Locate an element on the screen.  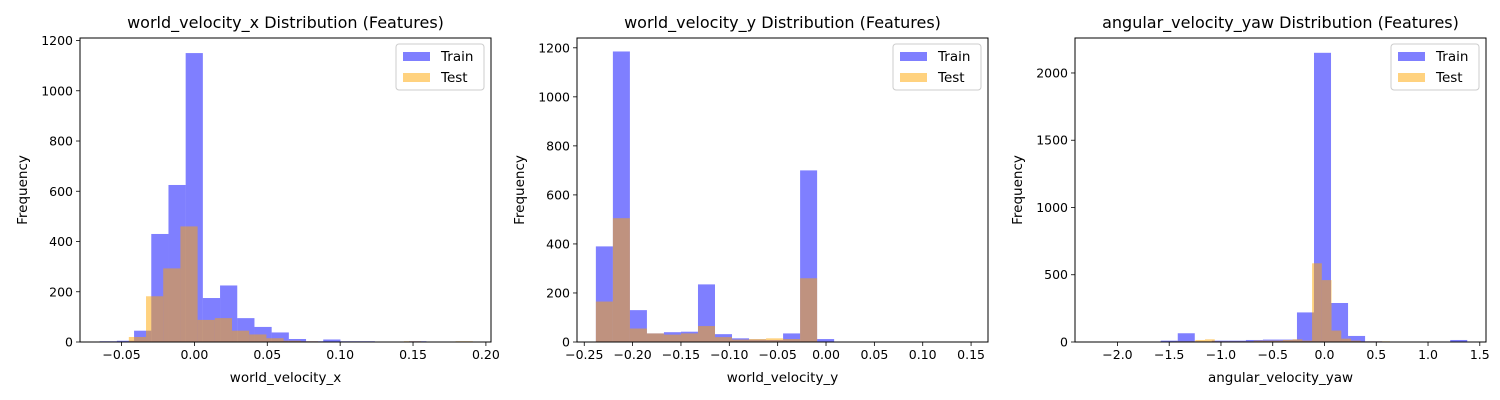
x-tick-label: 0.0 is located at coordinates (1325, 354).